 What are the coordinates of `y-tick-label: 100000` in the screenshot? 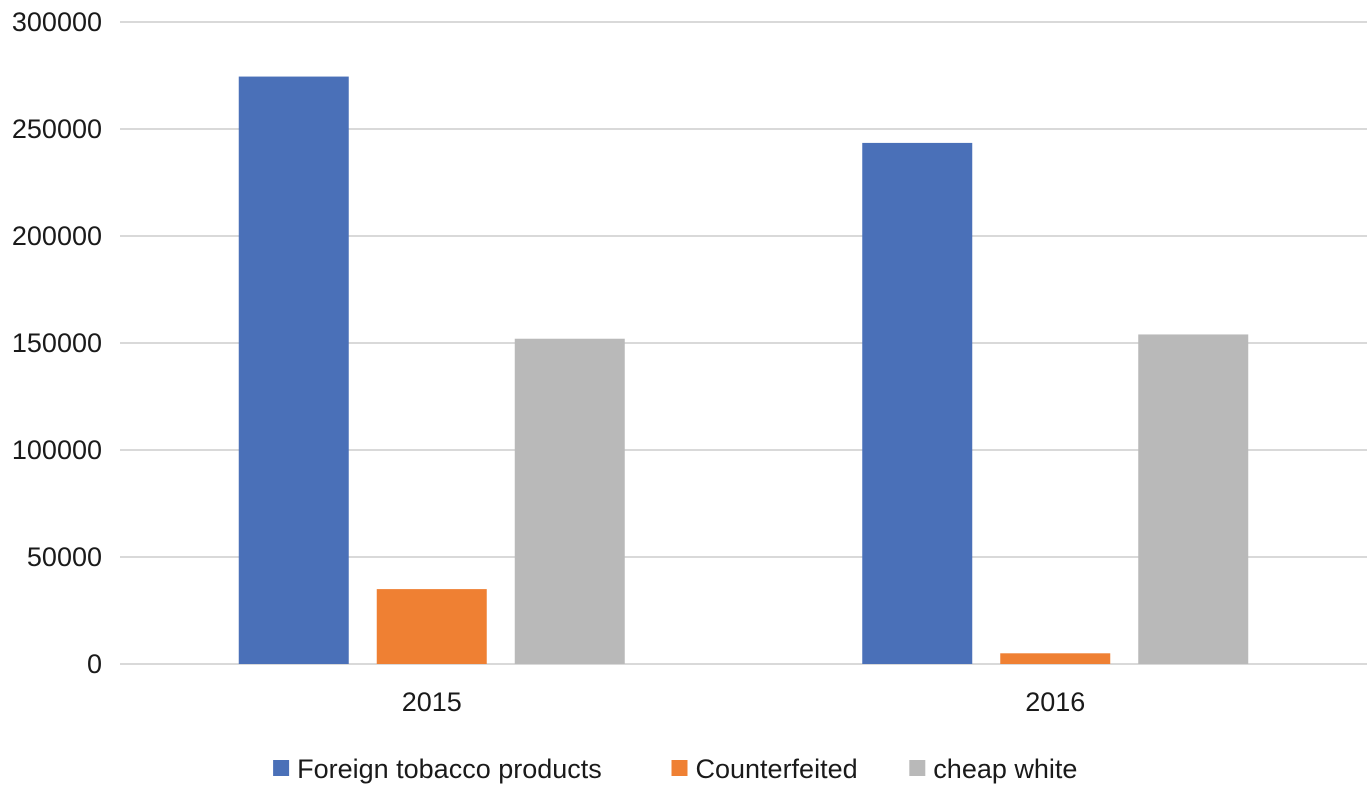 It's located at (57, 450).